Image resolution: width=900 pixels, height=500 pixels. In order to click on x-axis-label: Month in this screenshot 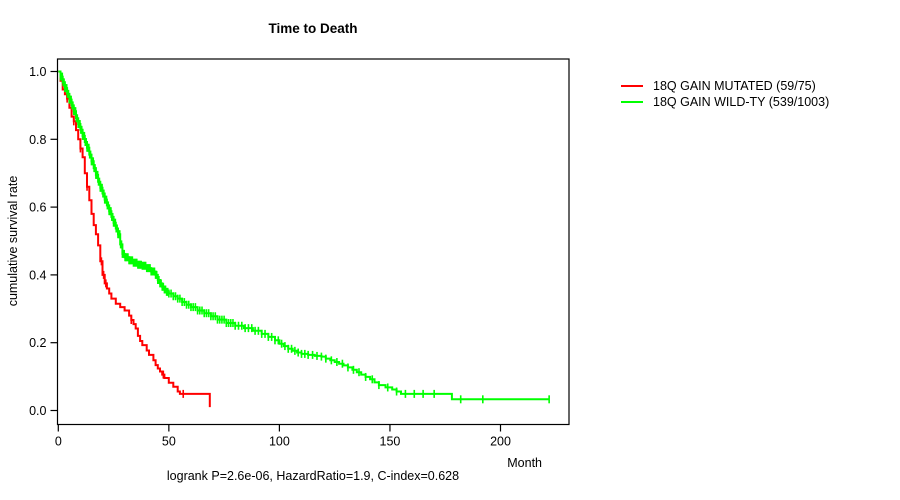, I will do `click(524, 463)`.